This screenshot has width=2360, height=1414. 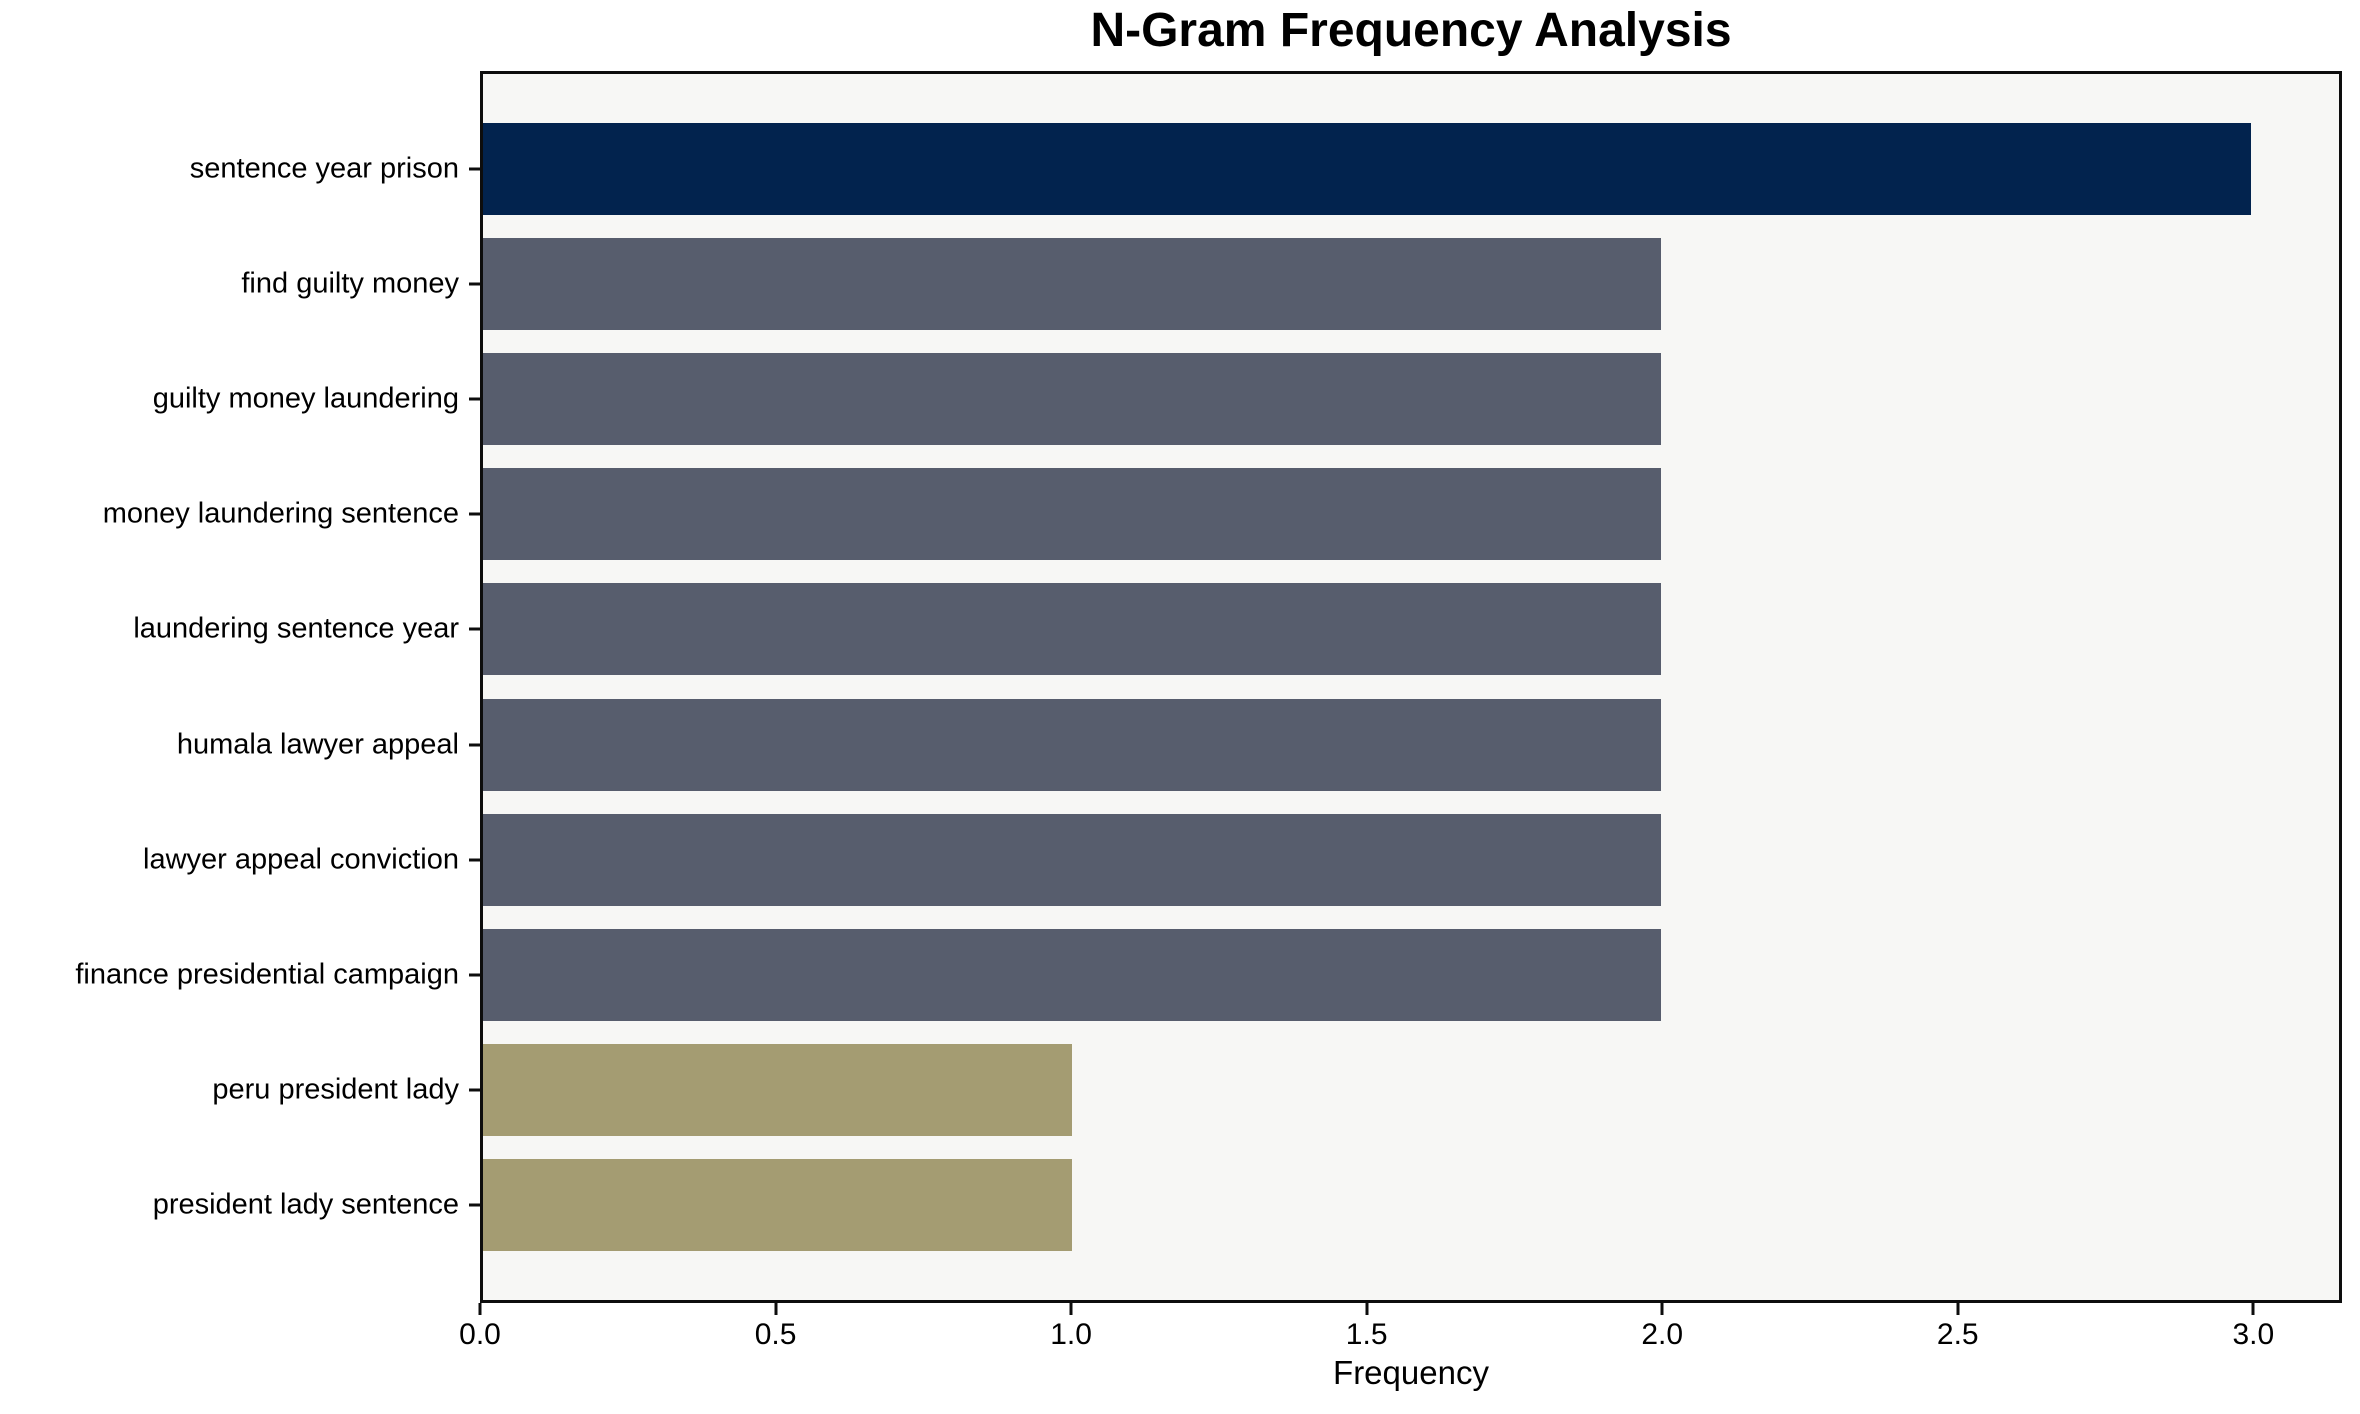 What do you see at coordinates (1411, 1372) in the screenshot?
I see `x-axis-label: Frequency` at bounding box center [1411, 1372].